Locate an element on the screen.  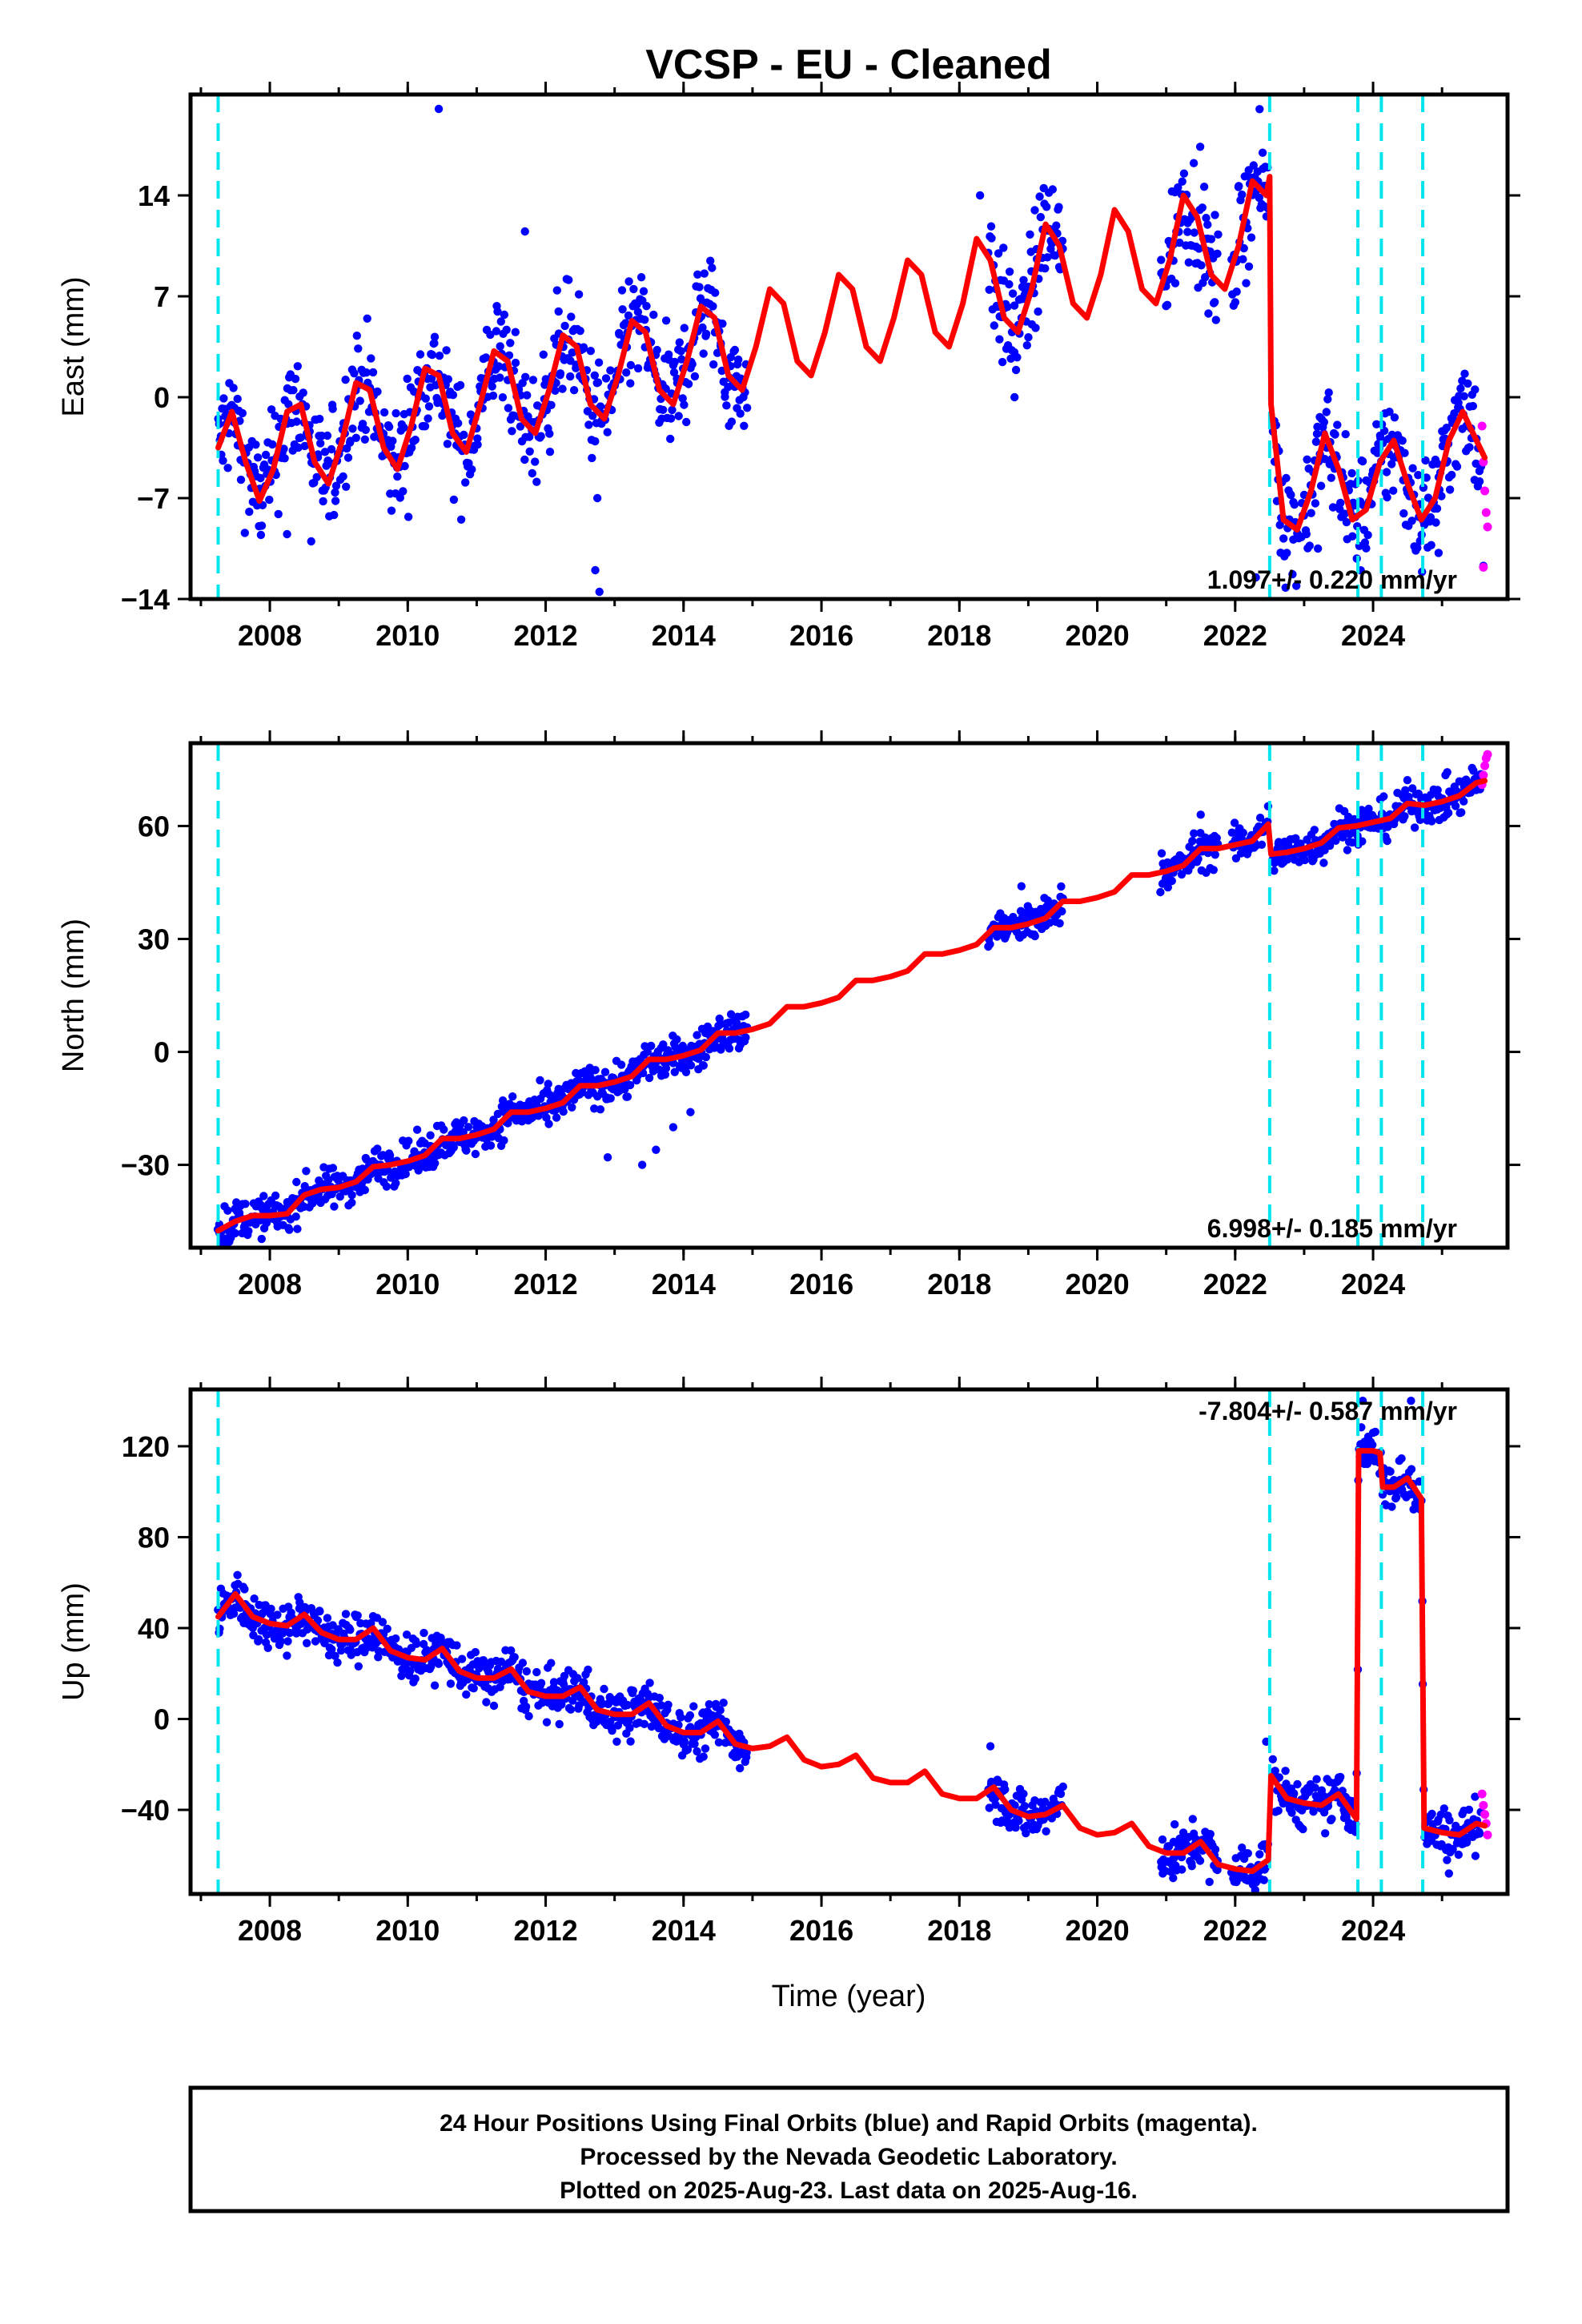
chart-title: VCSP - EU - Cleaned is located at coordinates (848, 65).